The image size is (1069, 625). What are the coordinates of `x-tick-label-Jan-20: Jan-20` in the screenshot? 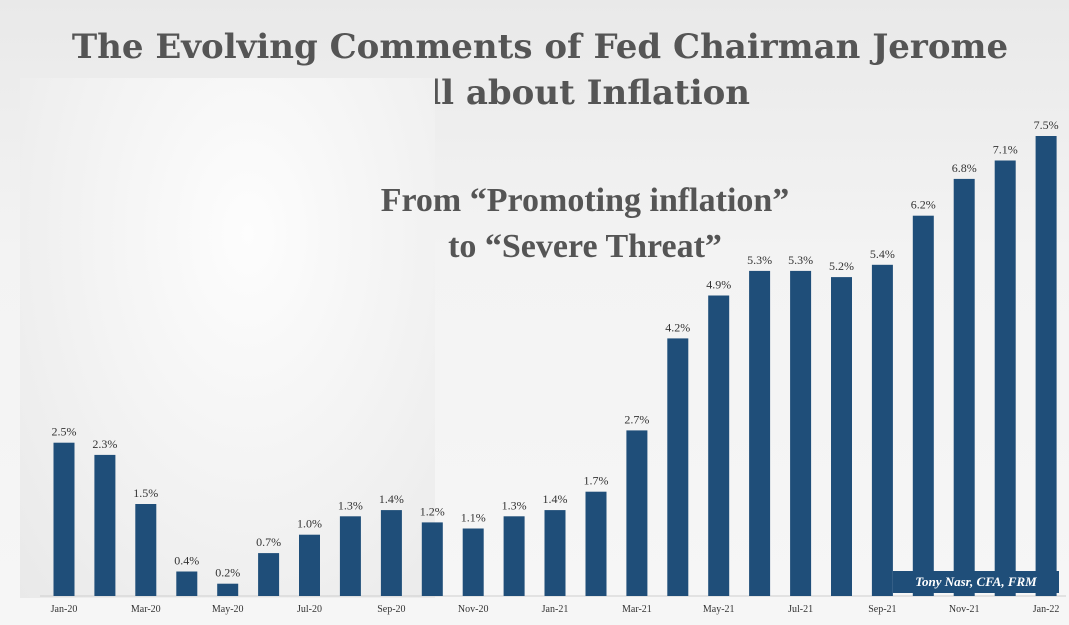 It's located at (64, 609).